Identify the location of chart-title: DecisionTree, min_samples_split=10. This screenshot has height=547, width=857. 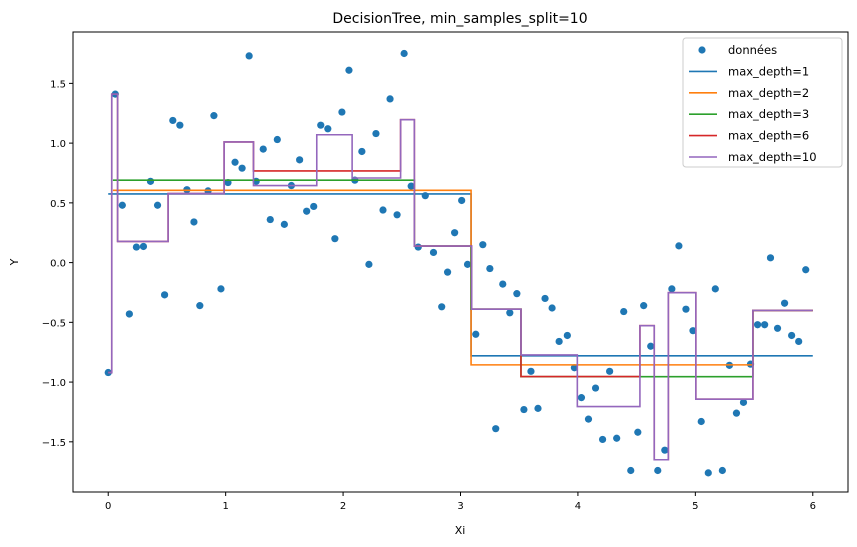
(459, 19).